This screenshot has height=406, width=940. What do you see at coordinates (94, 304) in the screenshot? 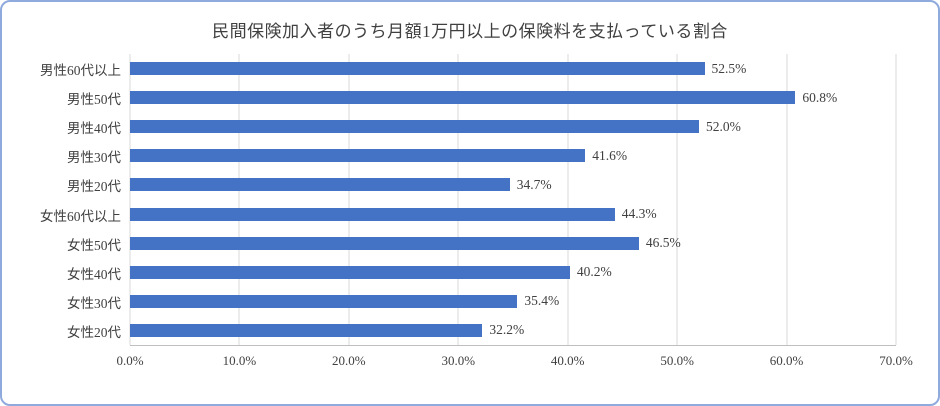
I see `category-label: 女性30代` at bounding box center [94, 304].